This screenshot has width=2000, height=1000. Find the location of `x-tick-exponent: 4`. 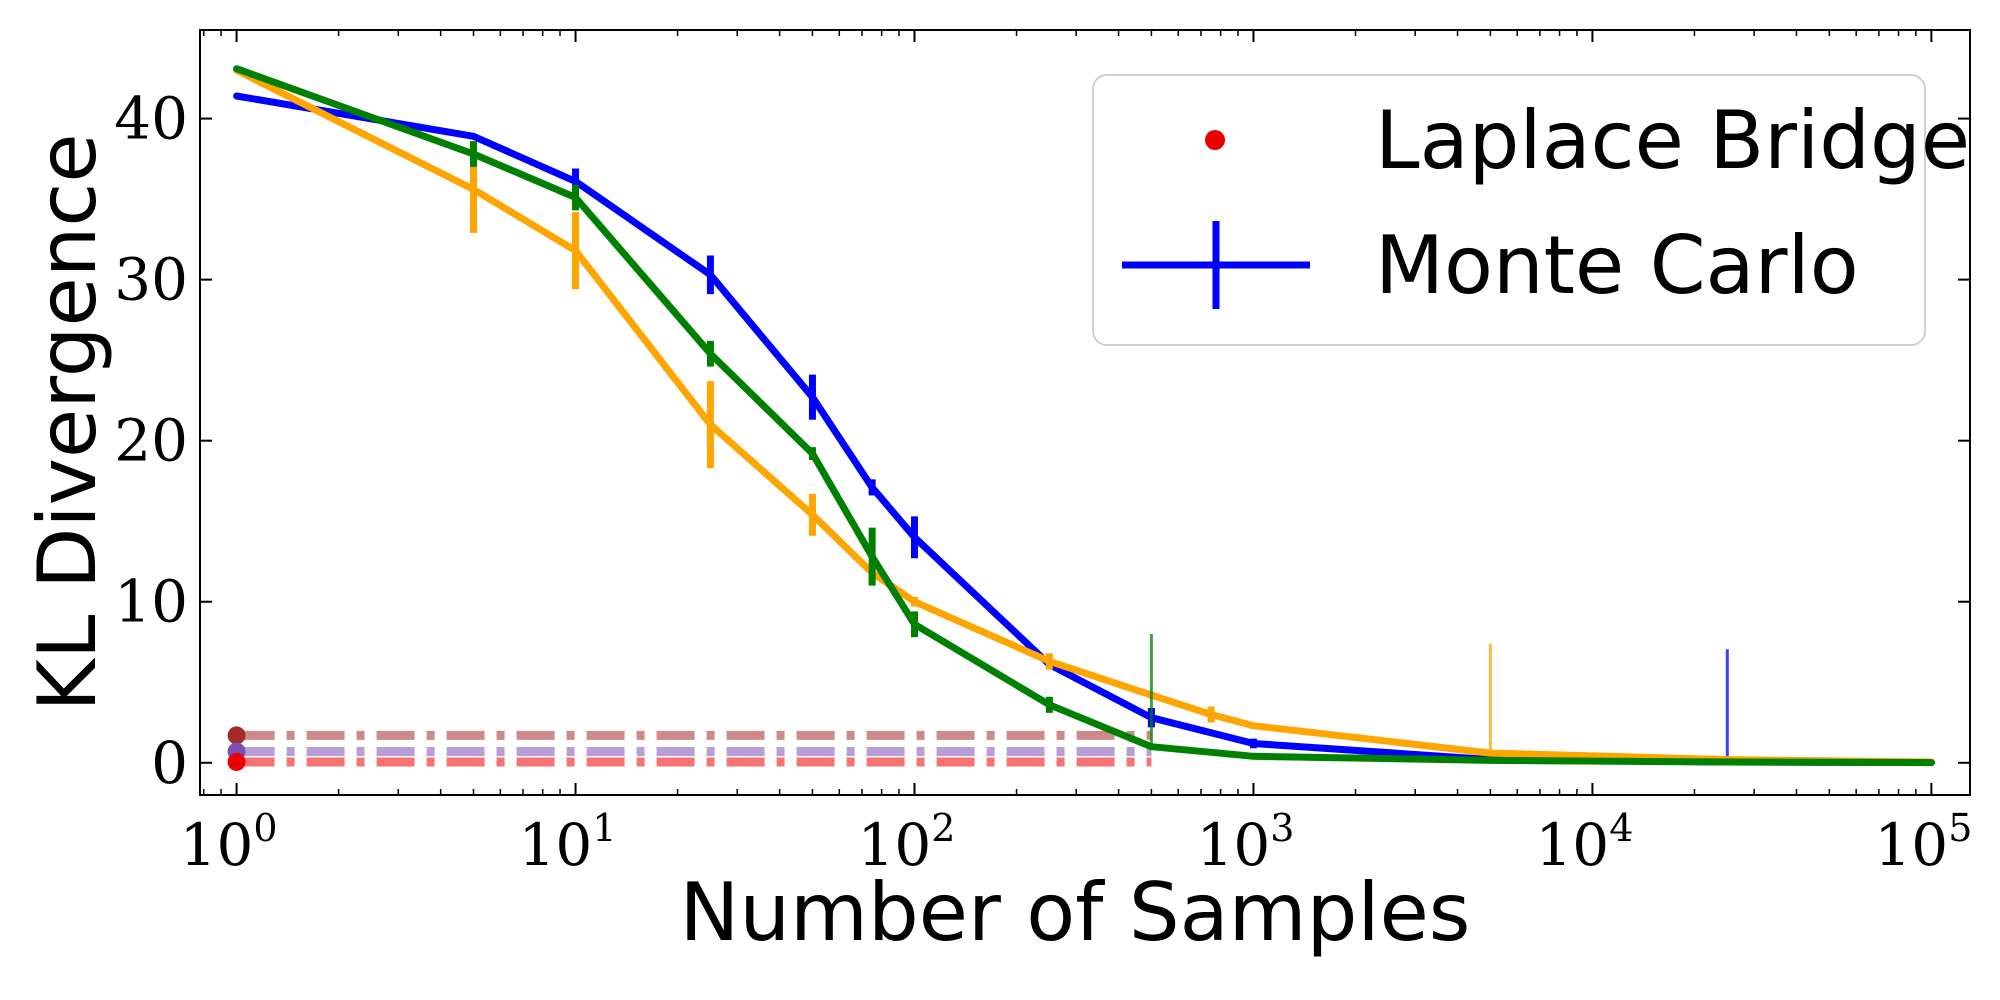

x-tick-exponent: 4 is located at coordinates (1621, 828).